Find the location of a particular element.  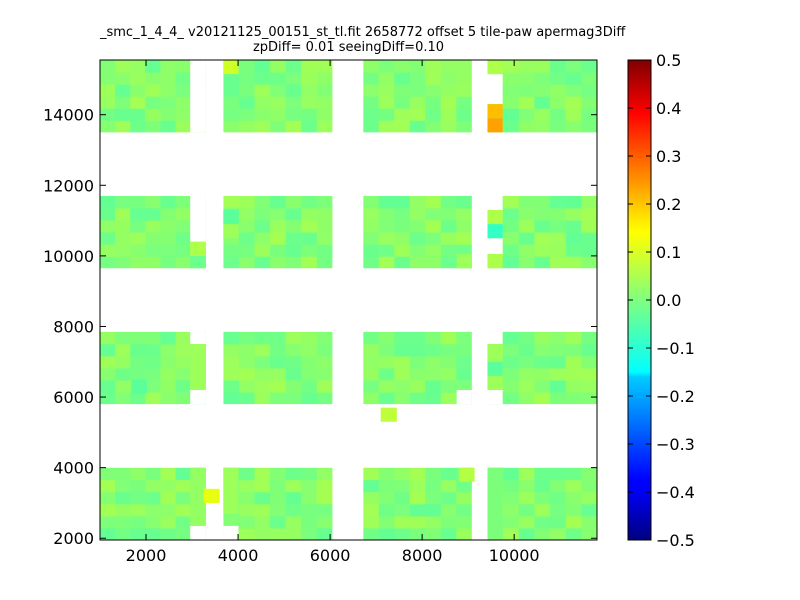

colorbar-tick-label: −0.1 is located at coordinates (675, 348).